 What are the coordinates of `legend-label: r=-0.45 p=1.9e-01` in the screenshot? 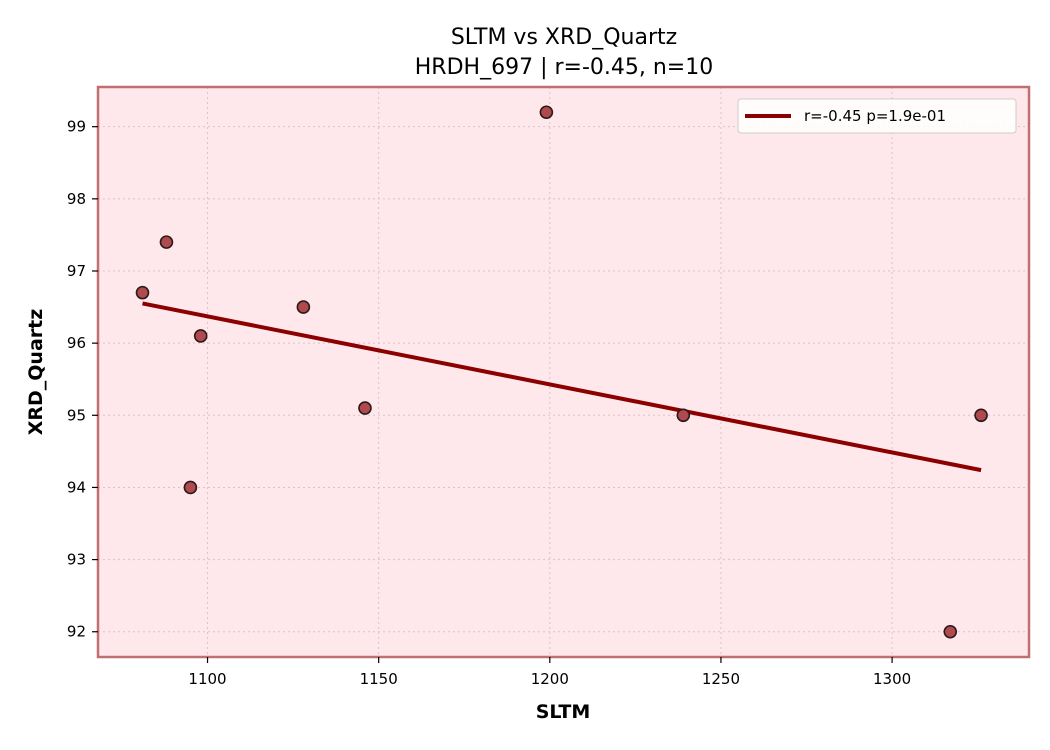 It's located at (875, 116).